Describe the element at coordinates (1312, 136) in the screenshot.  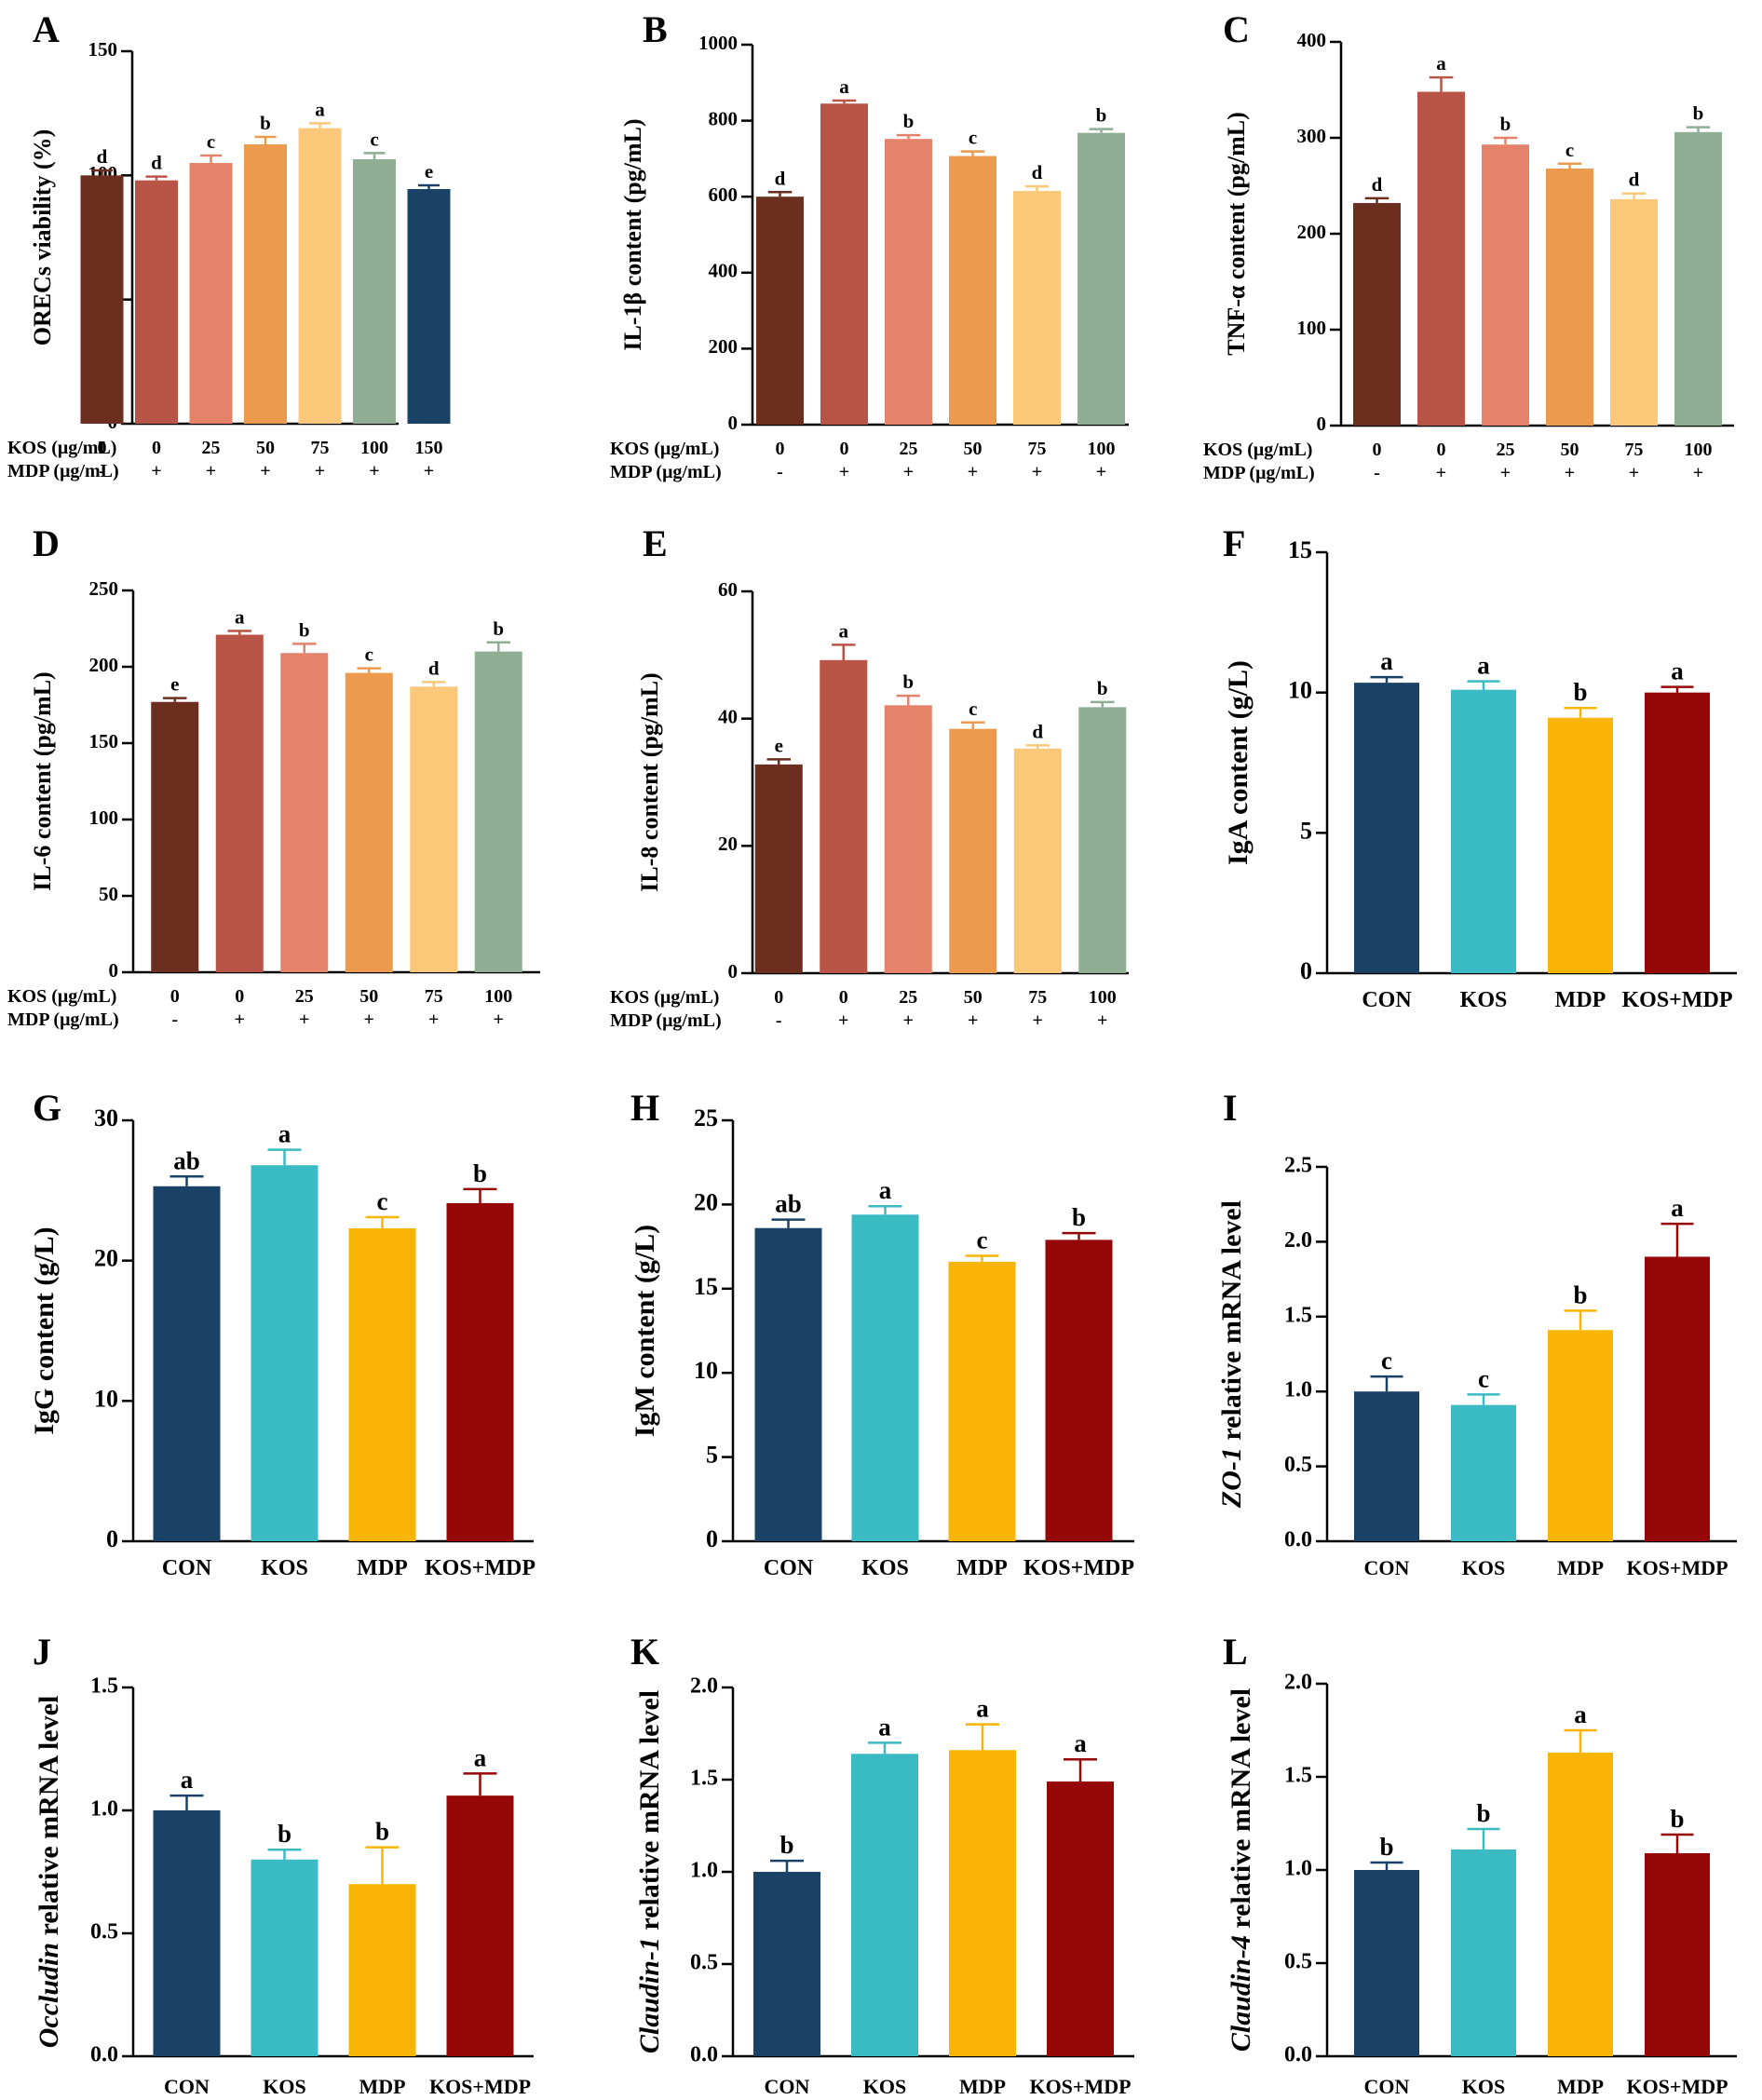
I see `y-tick-label: 300` at that location.